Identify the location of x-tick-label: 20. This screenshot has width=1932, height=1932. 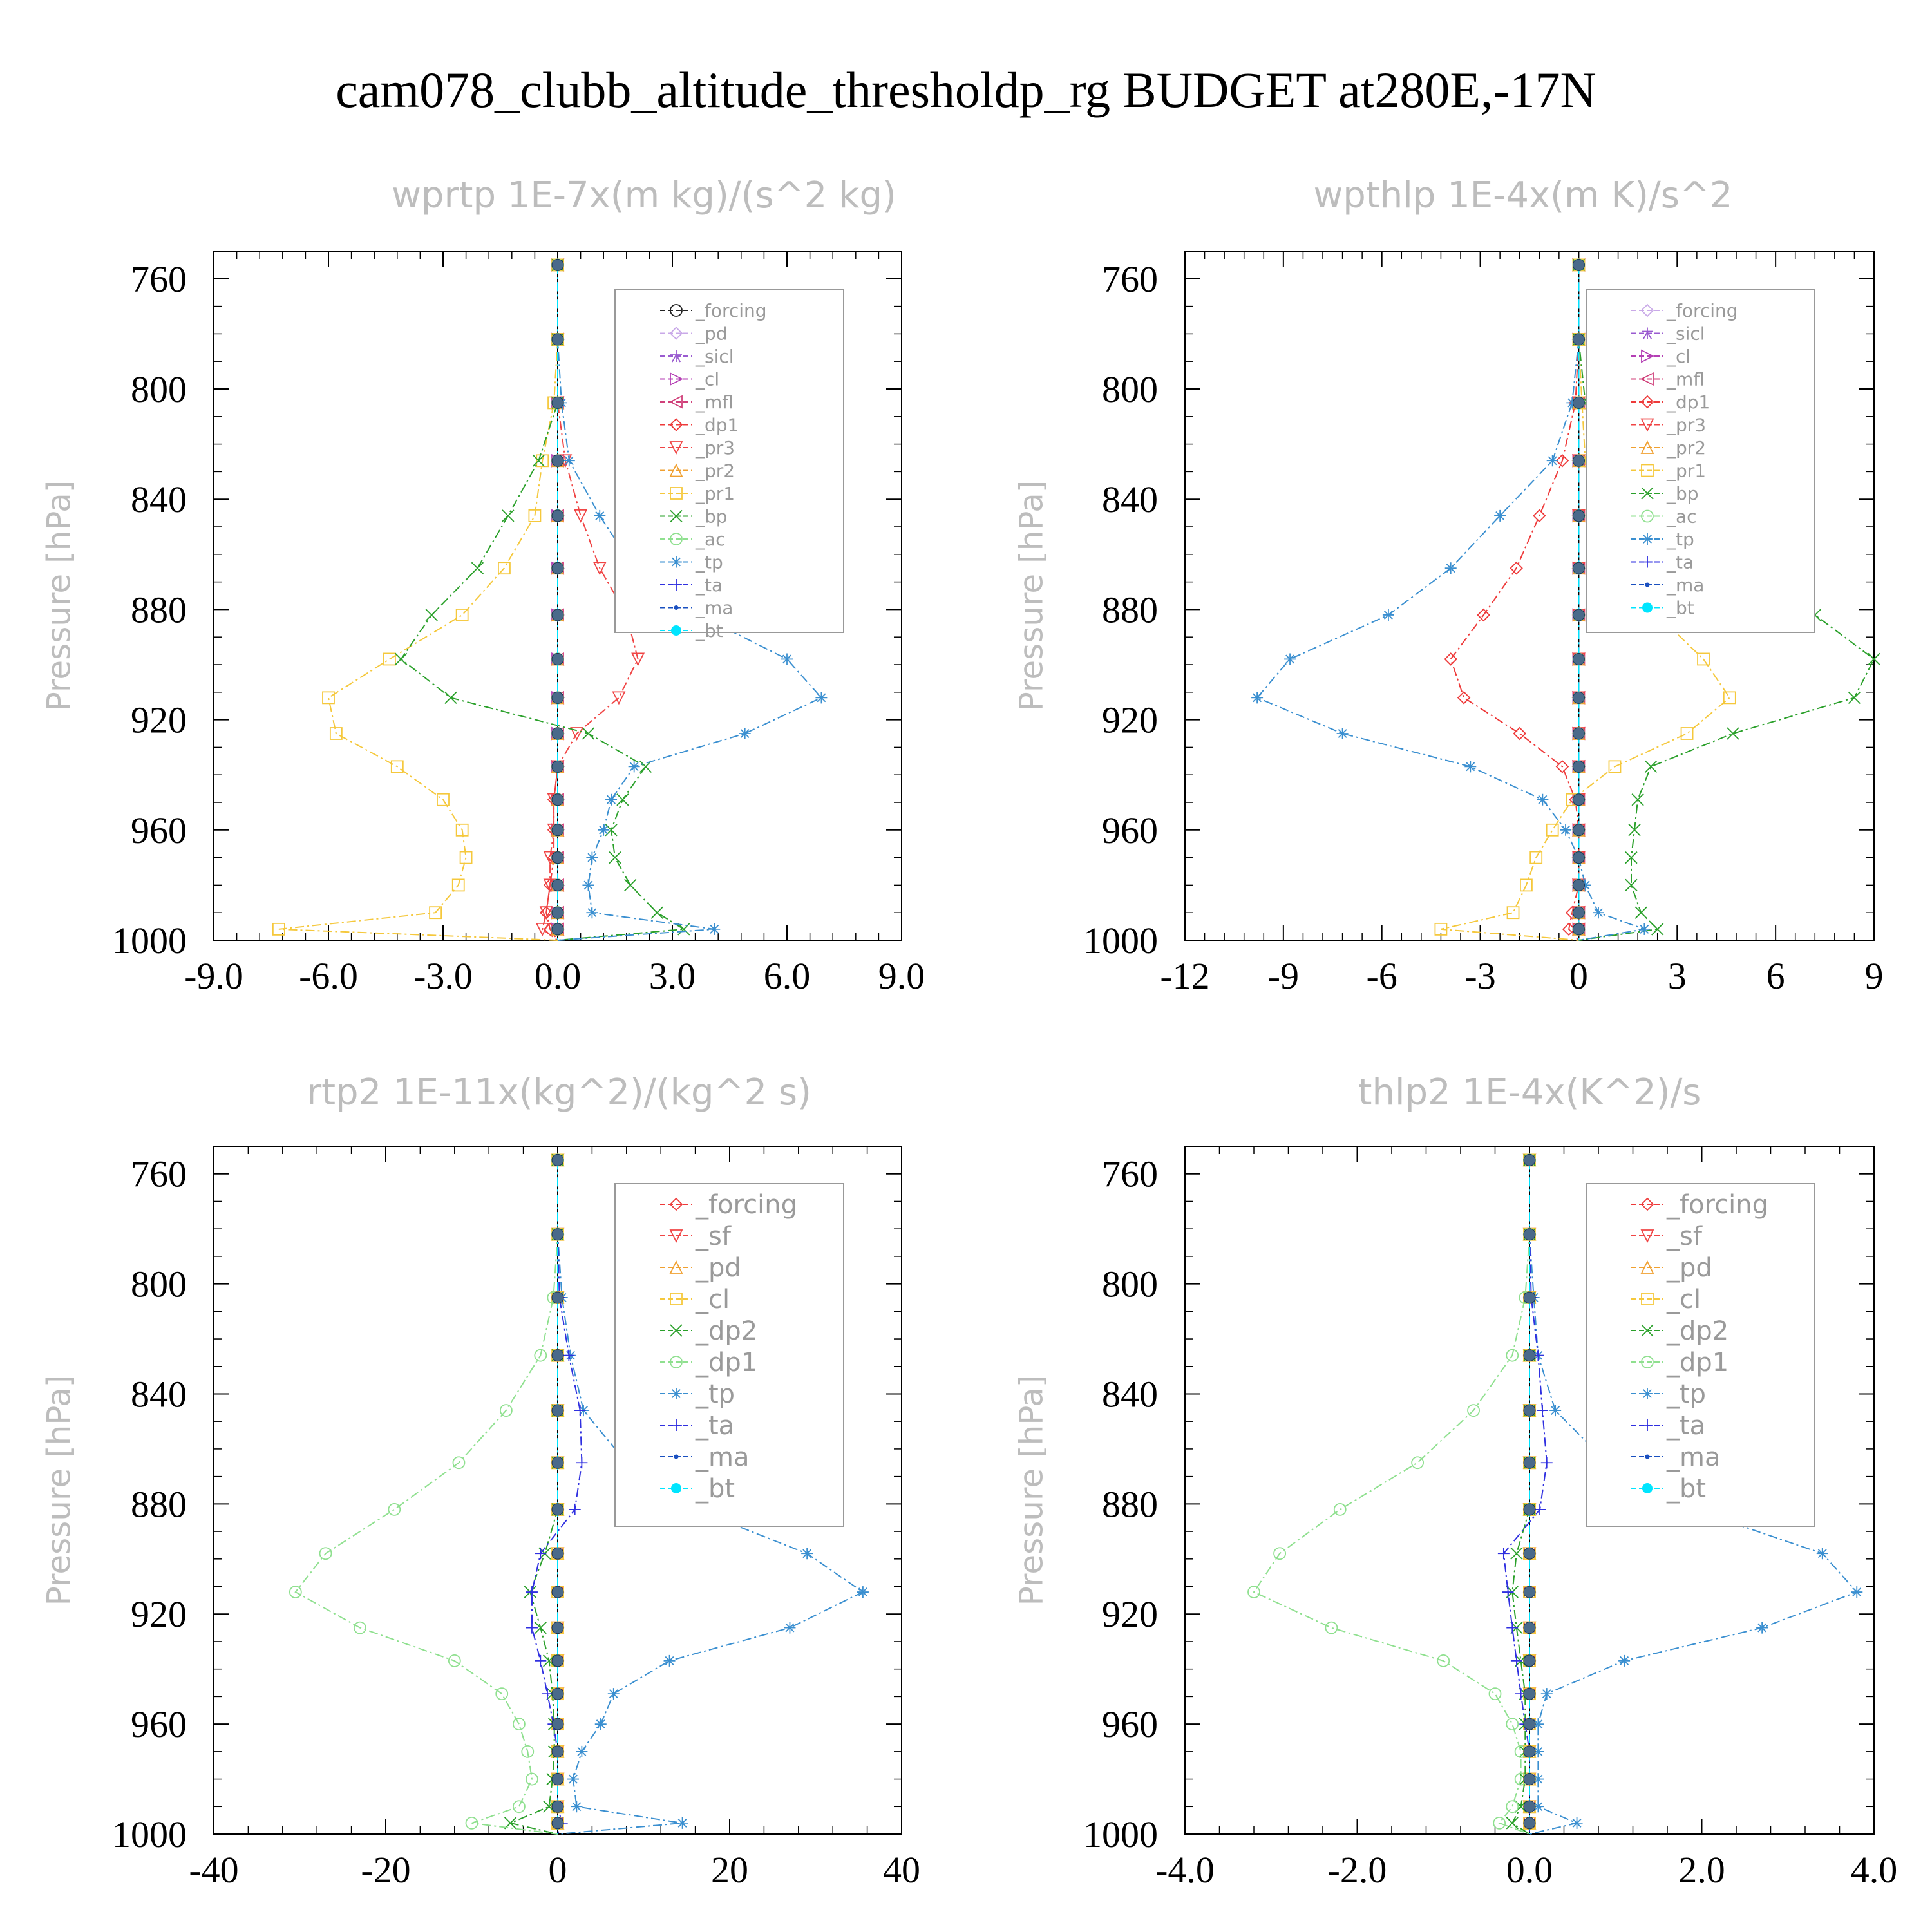
(729, 1870).